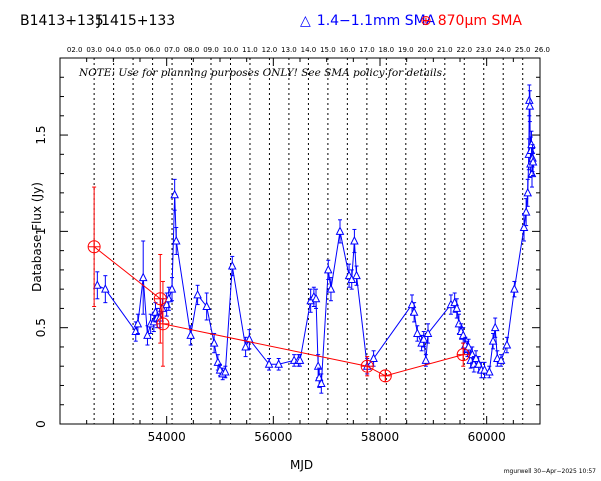  What do you see at coordinates (445, 50) in the screenshot?
I see `top-axis-year-label: 21.0` at bounding box center [445, 50].